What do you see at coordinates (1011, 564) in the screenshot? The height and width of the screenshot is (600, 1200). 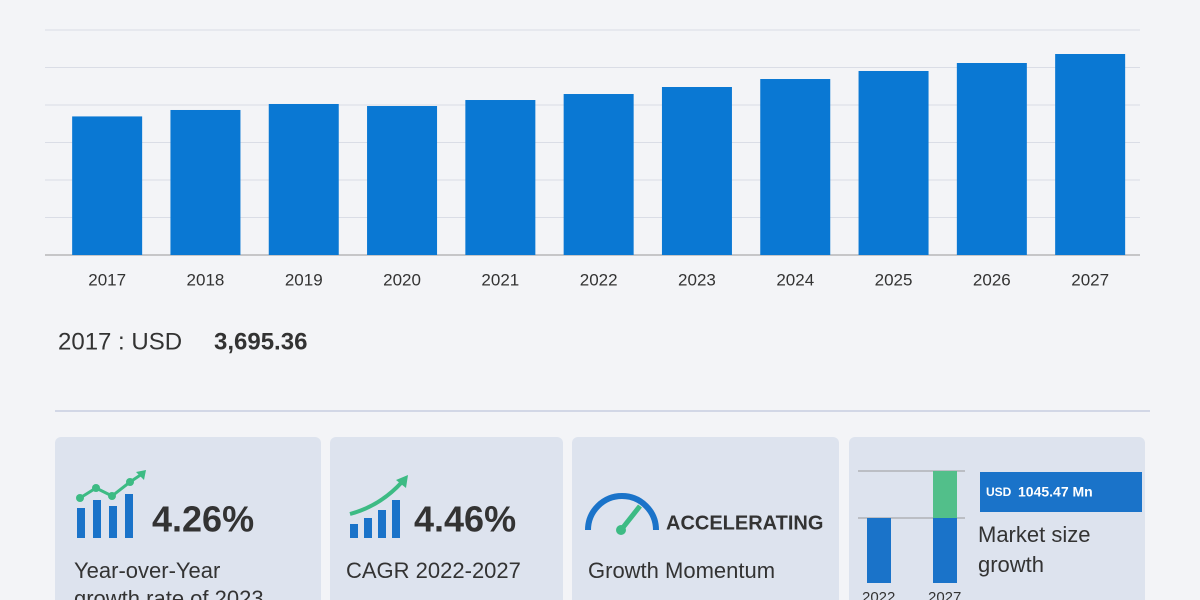 I see `card-desc: growth` at bounding box center [1011, 564].